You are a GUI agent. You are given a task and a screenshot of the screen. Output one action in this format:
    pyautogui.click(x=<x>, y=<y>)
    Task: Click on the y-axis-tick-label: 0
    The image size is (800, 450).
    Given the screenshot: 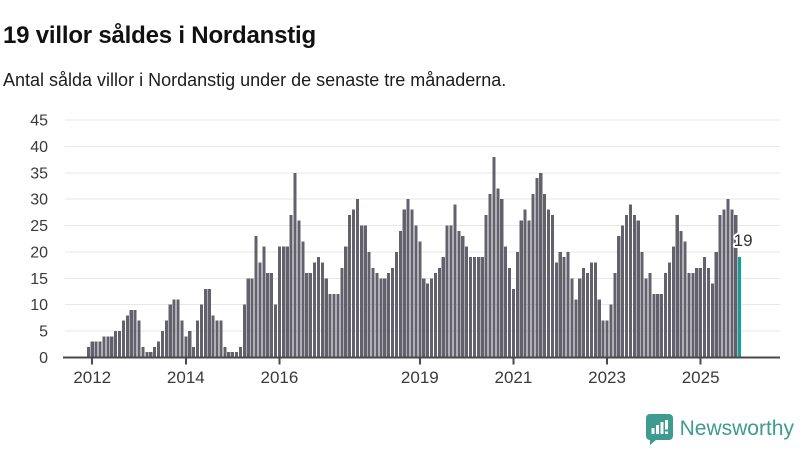 What is the action you would take?
    pyautogui.click(x=43, y=358)
    